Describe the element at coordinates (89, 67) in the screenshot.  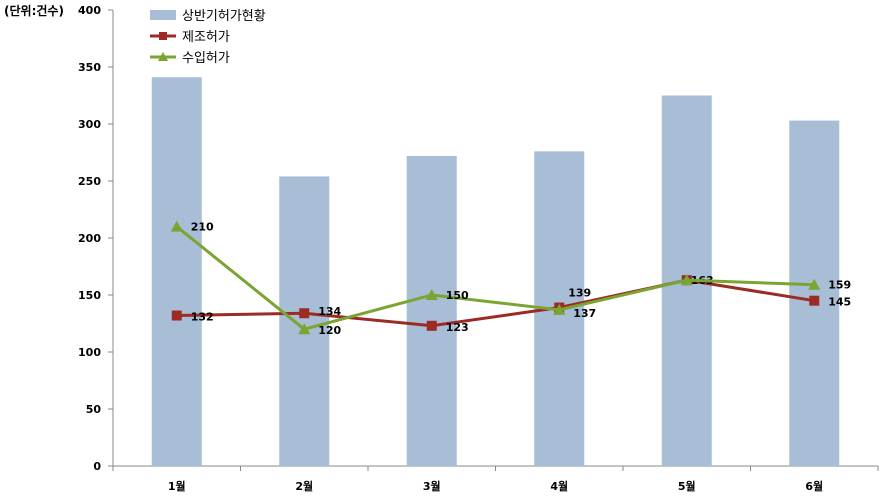
I see `y-tick-label: 350` at that location.